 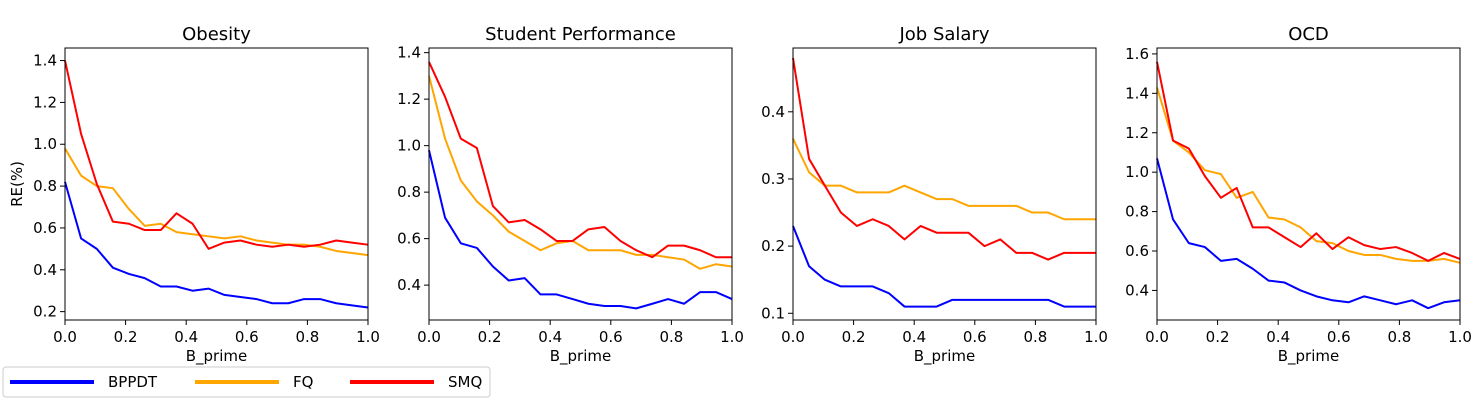 I want to click on y-tick-label: 1.6, so click(x=1137, y=54).